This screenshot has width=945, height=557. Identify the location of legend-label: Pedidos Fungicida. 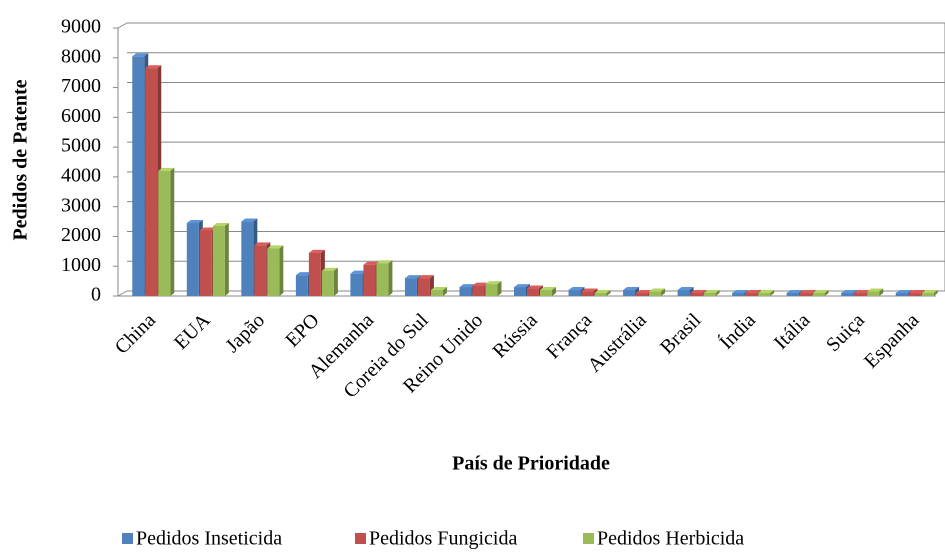
(443, 539).